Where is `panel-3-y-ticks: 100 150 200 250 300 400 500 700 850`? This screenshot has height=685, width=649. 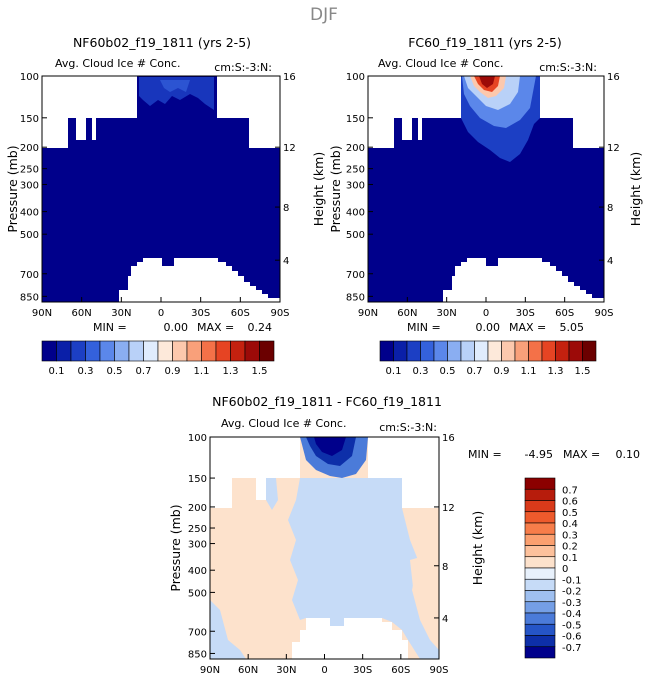
panel-3-y-ticks: 100 150 200 250 300 400 500 700 850 is located at coordinates (201, 546).